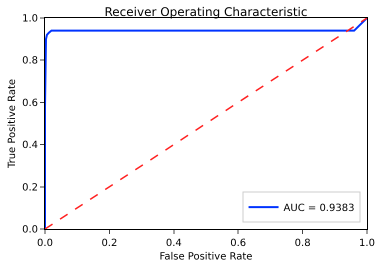  I want to click on y-tick-label: 1.0, so click(30, 19).